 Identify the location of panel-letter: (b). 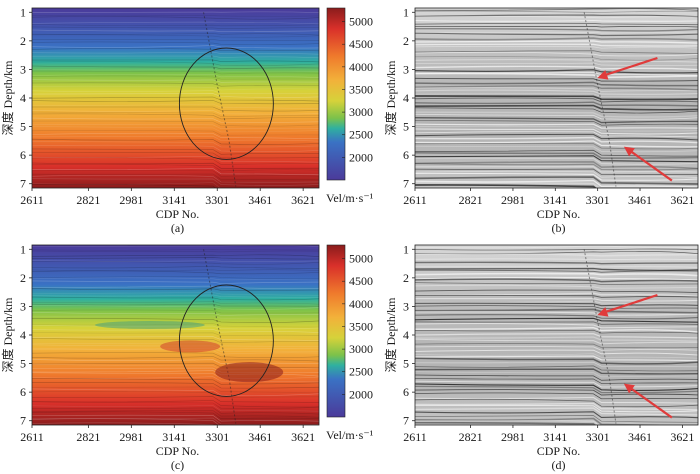
(559, 228).